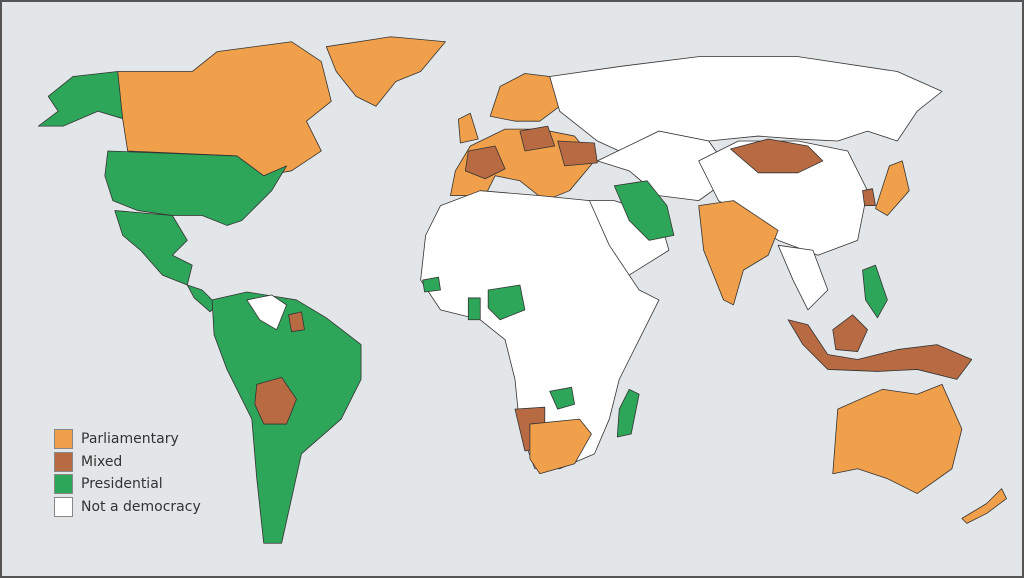 The height and width of the screenshot is (578, 1024). What do you see at coordinates (540, 330) in the screenshot?
I see `region-africa` at bounding box center [540, 330].